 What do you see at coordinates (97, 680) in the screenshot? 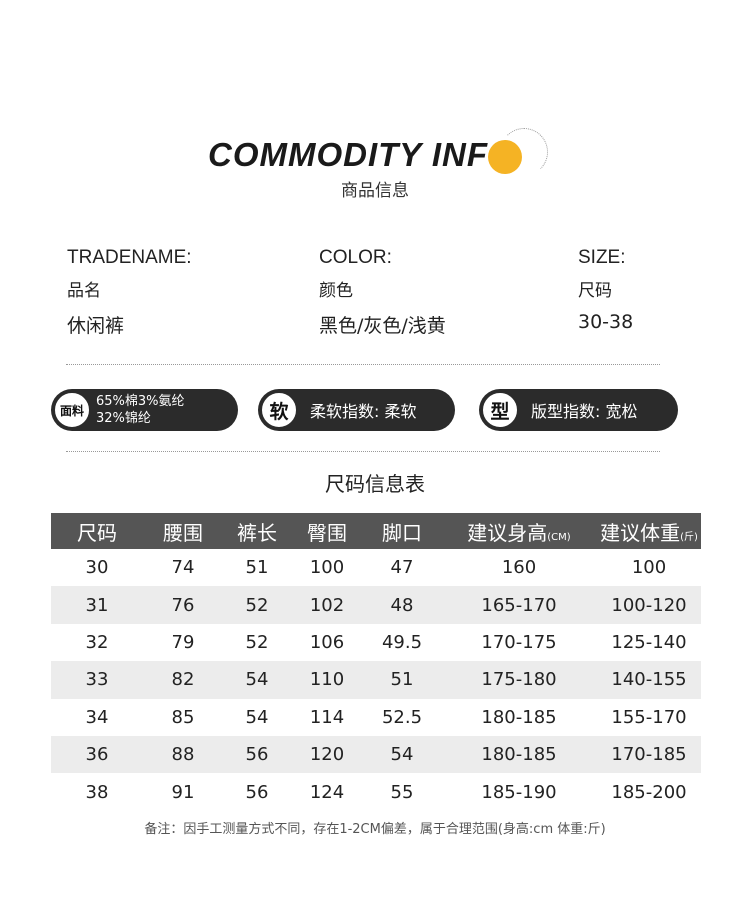
I see `table-cell: 33` at bounding box center [97, 680].